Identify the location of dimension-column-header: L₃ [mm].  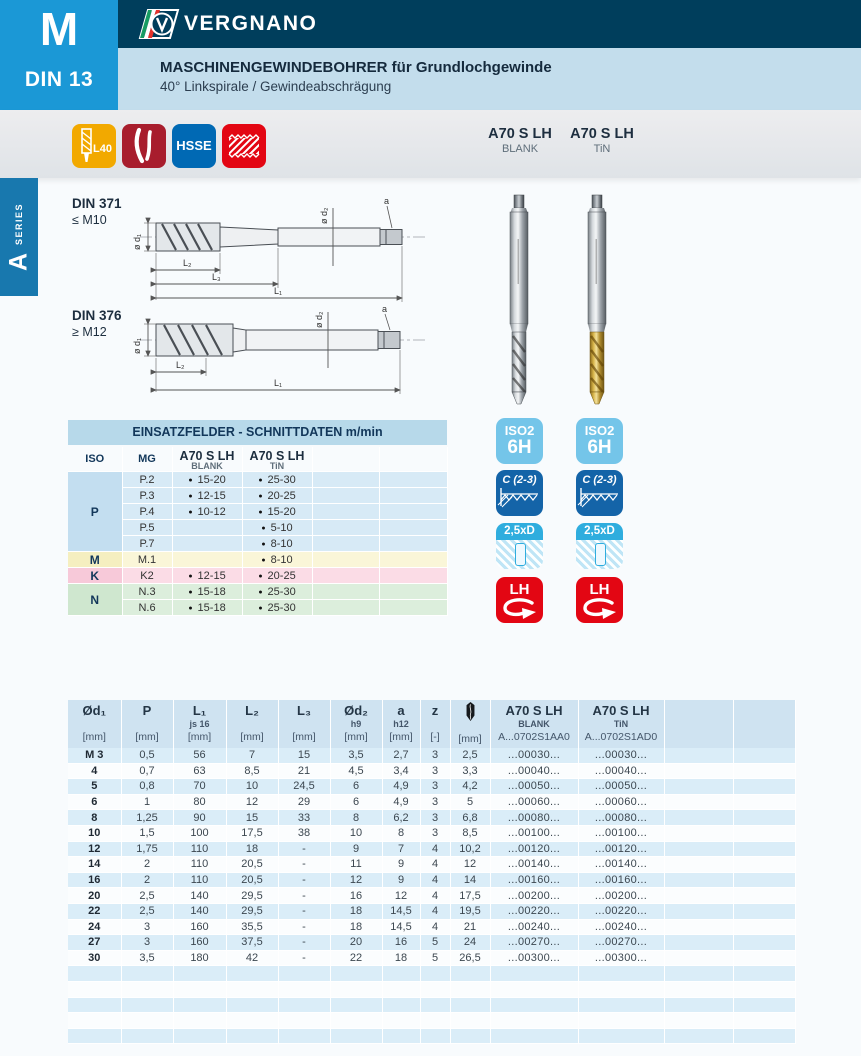
(304, 724).